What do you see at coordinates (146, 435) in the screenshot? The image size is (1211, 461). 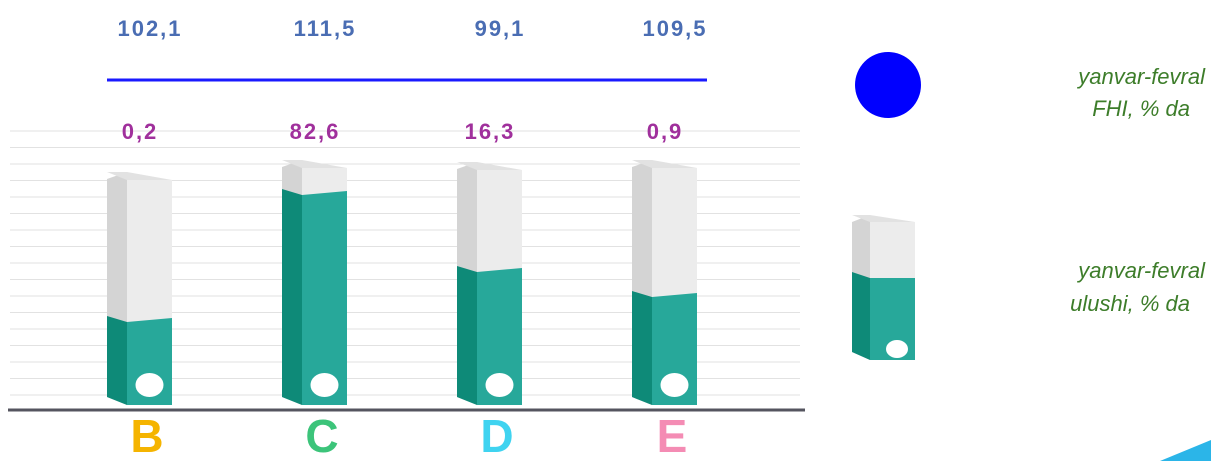 I see `category-letter: B` at bounding box center [146, 435].